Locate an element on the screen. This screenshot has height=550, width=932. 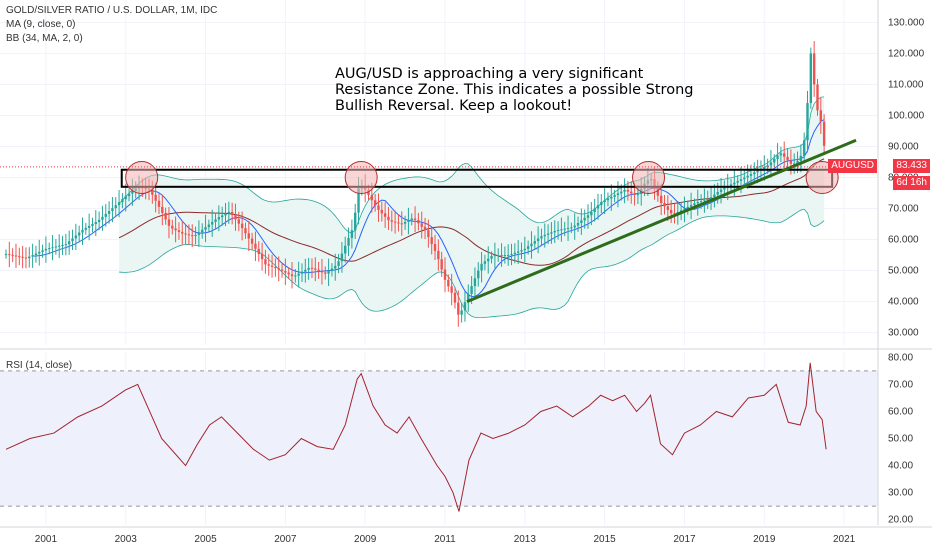
rsi-tick-label: 20.00 is located at coordinates (900, 520).